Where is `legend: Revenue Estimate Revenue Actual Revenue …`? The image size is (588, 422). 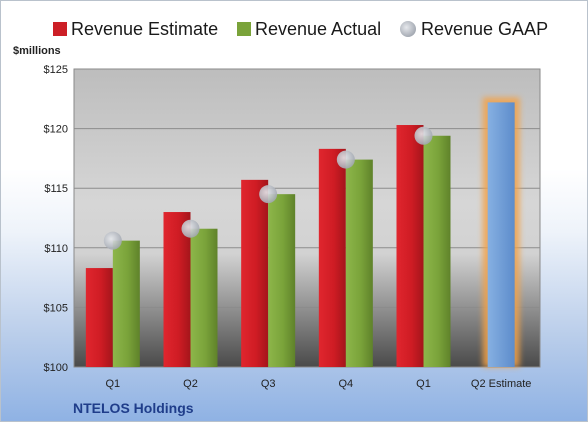
legend: Revenue Estimate Revenue Actual Revenue … is located at coordinates (300, 29).